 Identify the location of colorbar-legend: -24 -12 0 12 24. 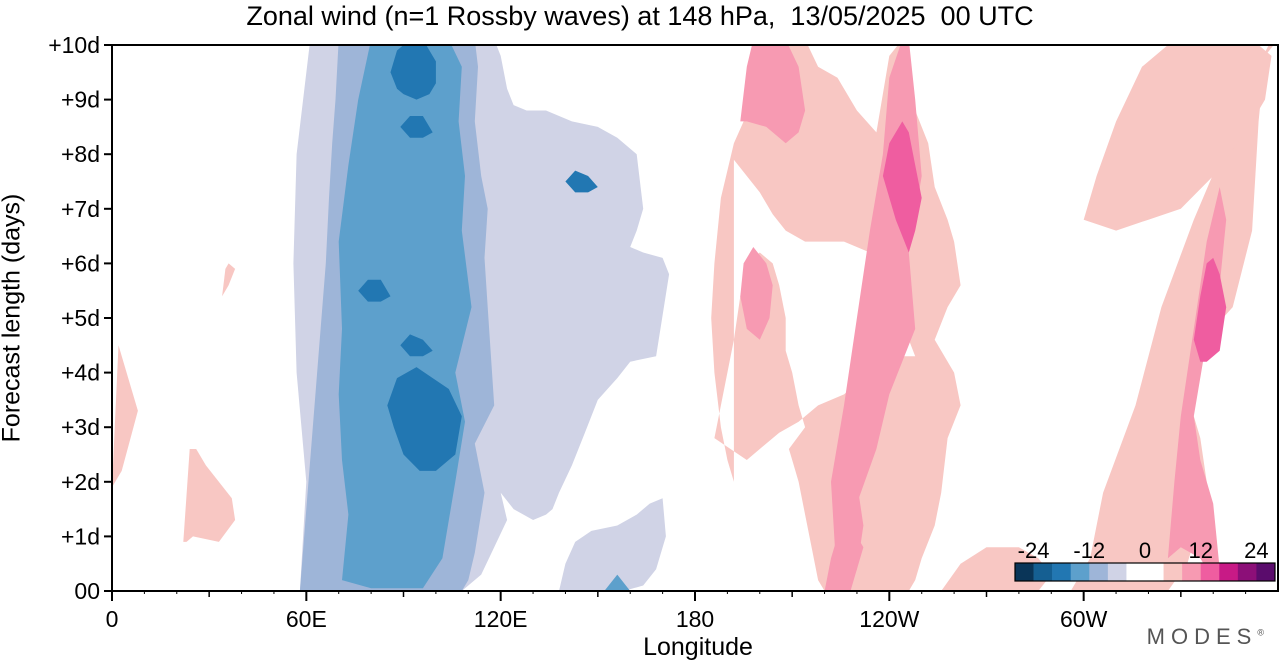
(1145, 560).